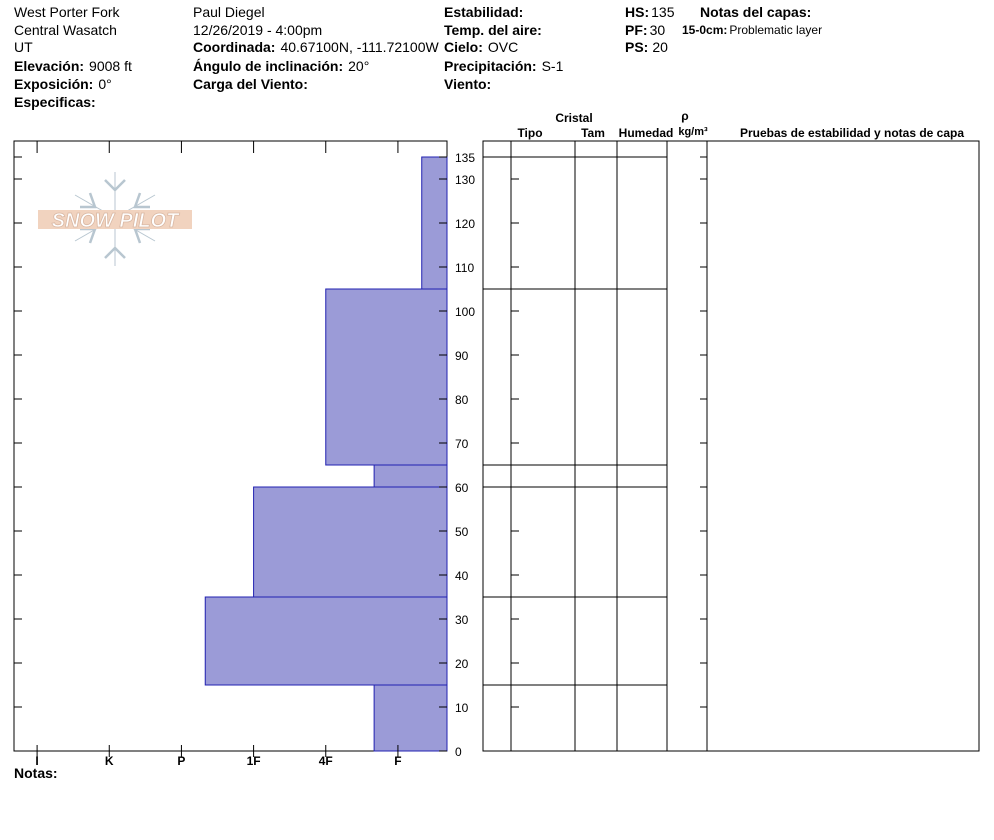  Describe the element at coordinates (458, 752) in the screenshot. I see `depth-label: 0` at that location.